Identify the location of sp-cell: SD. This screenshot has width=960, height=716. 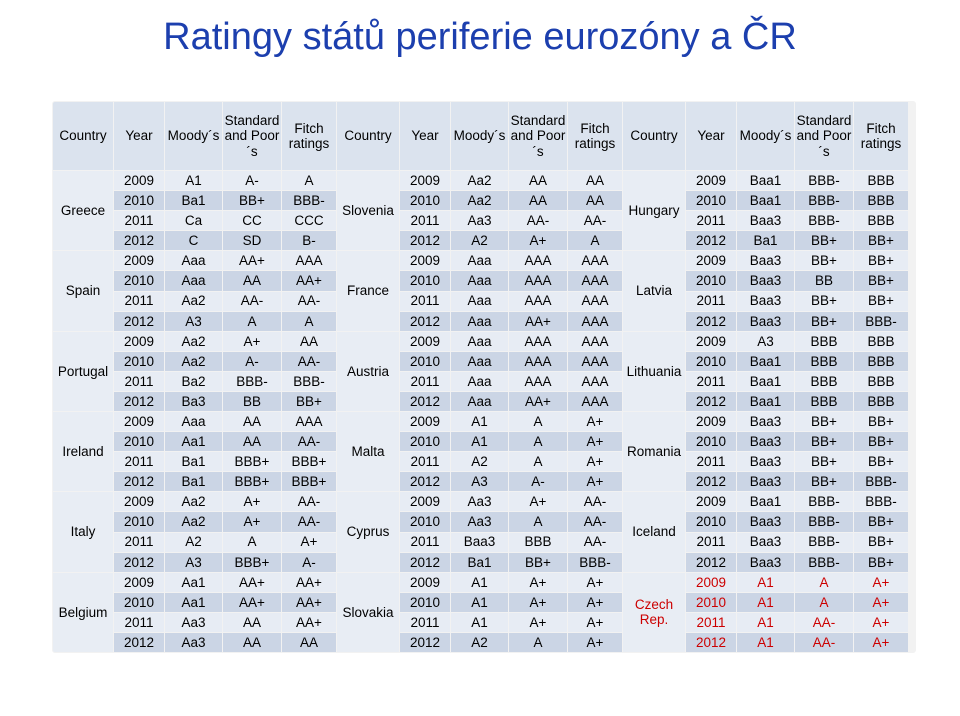
(252, 241).